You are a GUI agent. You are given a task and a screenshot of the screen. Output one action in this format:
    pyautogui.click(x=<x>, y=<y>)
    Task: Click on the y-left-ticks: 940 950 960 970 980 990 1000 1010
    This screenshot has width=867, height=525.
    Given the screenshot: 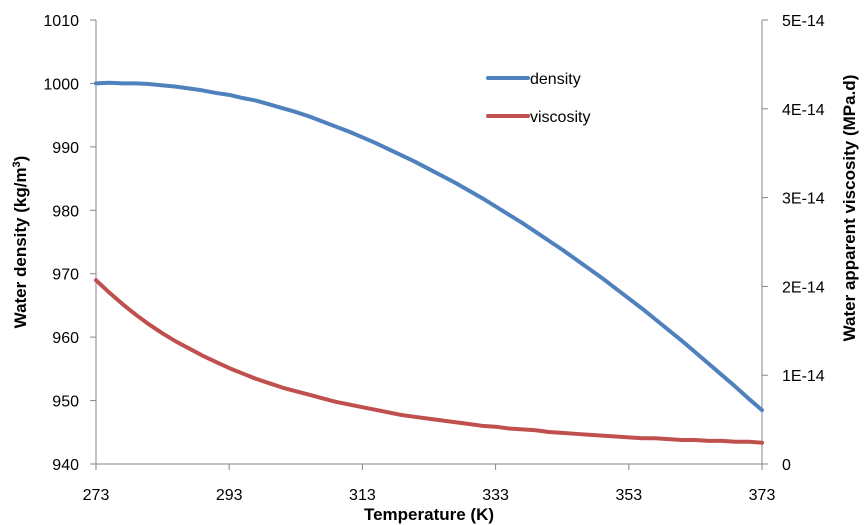 What is the action you would take?
    pyautogui.click(x=69, y=243)
    